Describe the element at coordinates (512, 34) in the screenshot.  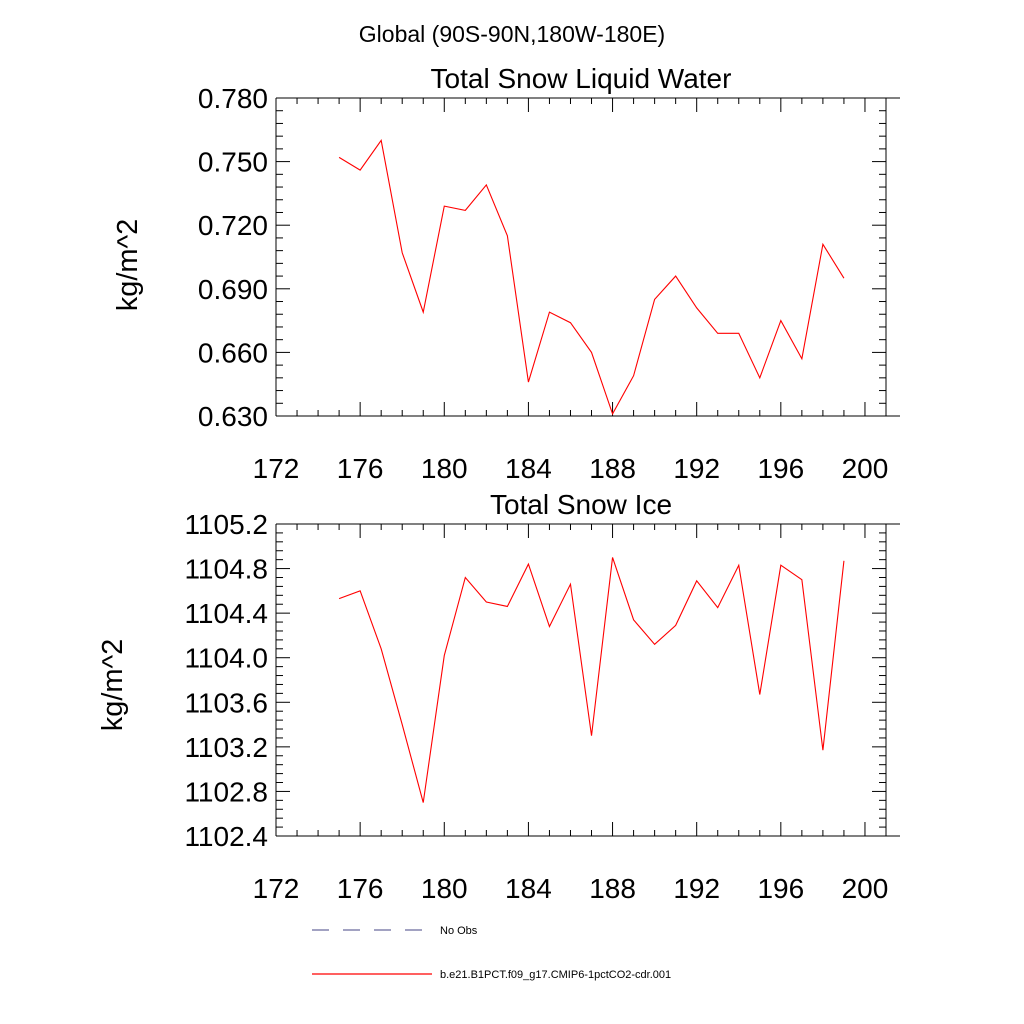
I see `region-title: Global (90S-90N,180W-180E)` at that location.